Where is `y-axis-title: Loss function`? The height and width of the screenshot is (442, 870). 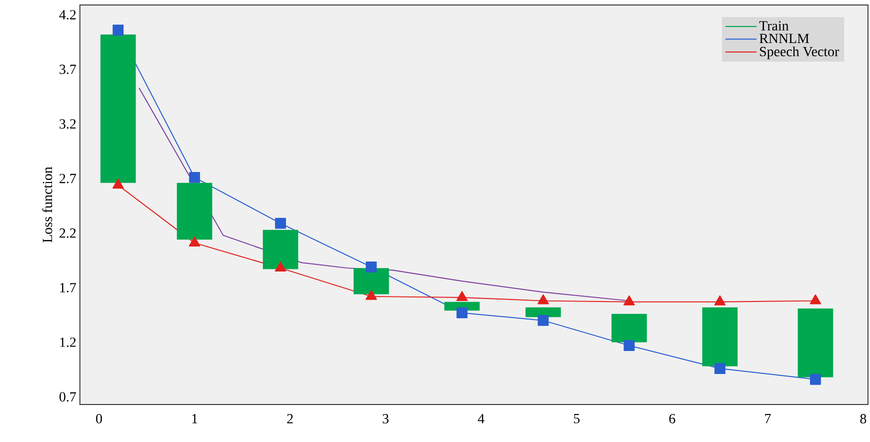
y-axis-title: Loss function is located at coordinates (47, 204).